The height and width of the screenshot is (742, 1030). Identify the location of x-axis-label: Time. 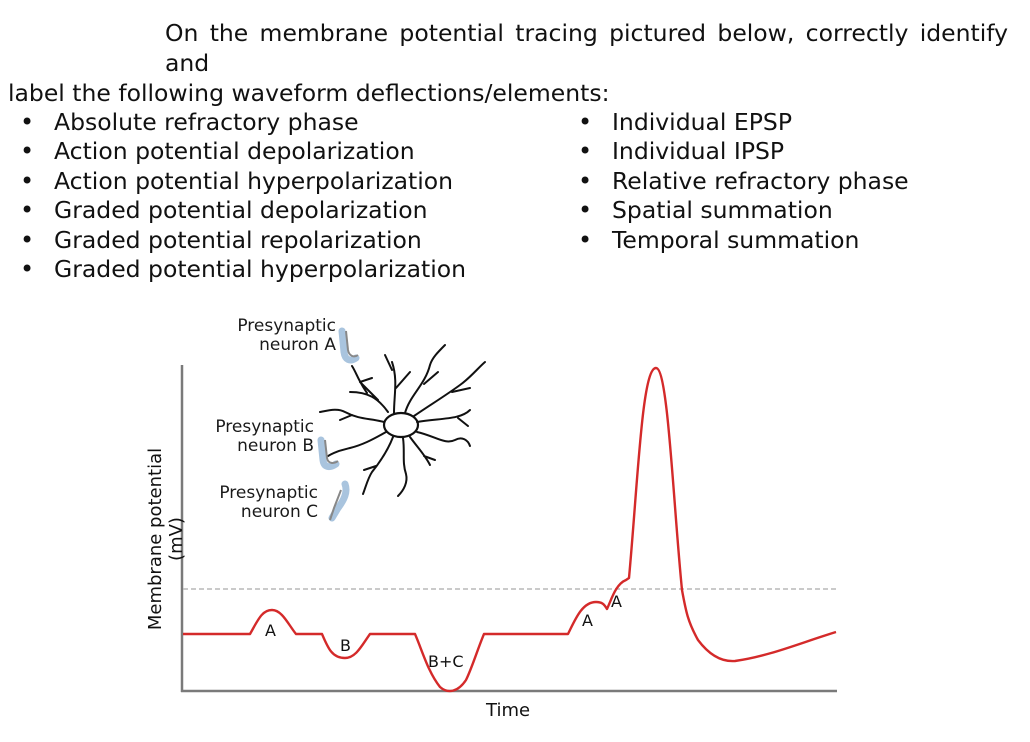
(508, 710).